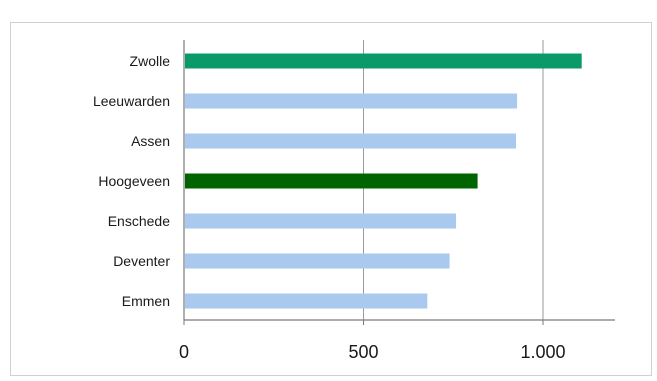 The width and height of the screenshot is (657, 381). What do you see at coordinates (331, 181) in the screenshot?
I see `bar-hoogeveen` at bounding box center [331, 181].